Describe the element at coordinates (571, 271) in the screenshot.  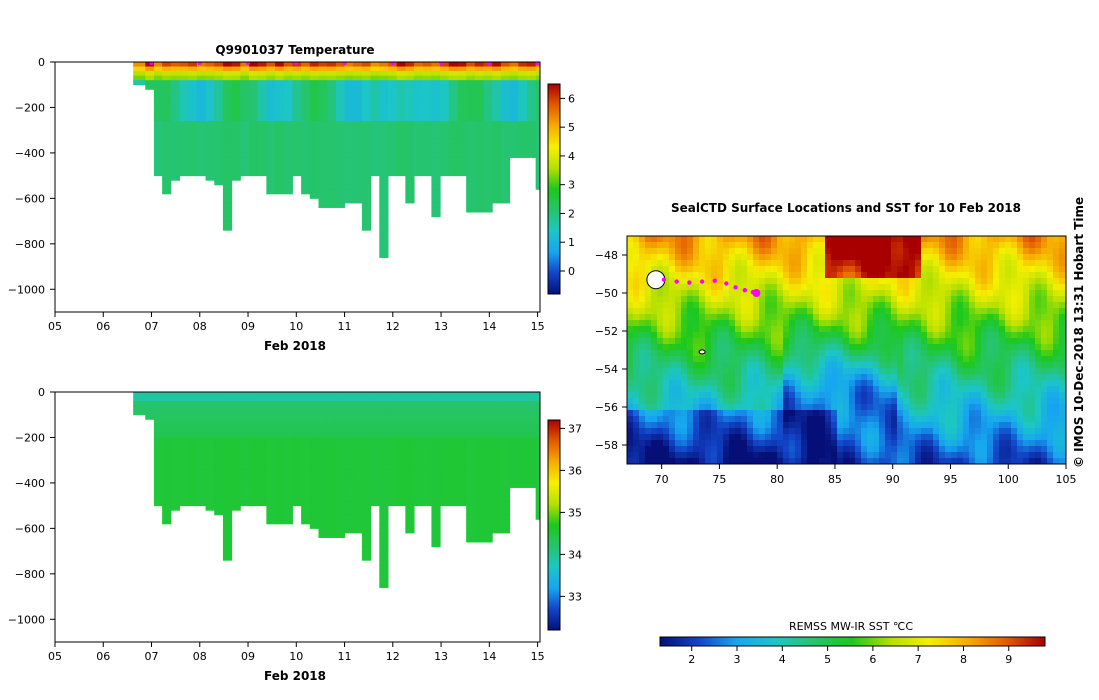
I see `cb-tick-label: 0` at that location.